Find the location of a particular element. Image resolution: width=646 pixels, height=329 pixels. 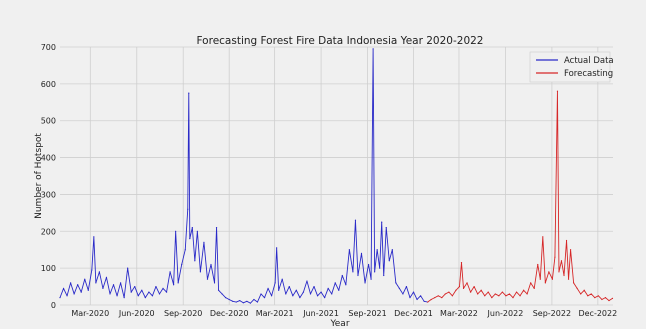

y-tick-label: 300 is located at coordinates (48, 194).